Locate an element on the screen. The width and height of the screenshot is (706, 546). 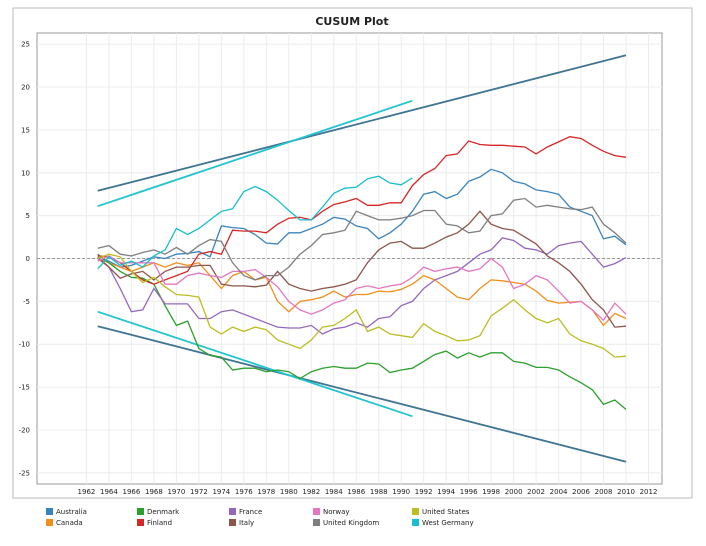
legend-label: United States is located at coordinates (446, 512).